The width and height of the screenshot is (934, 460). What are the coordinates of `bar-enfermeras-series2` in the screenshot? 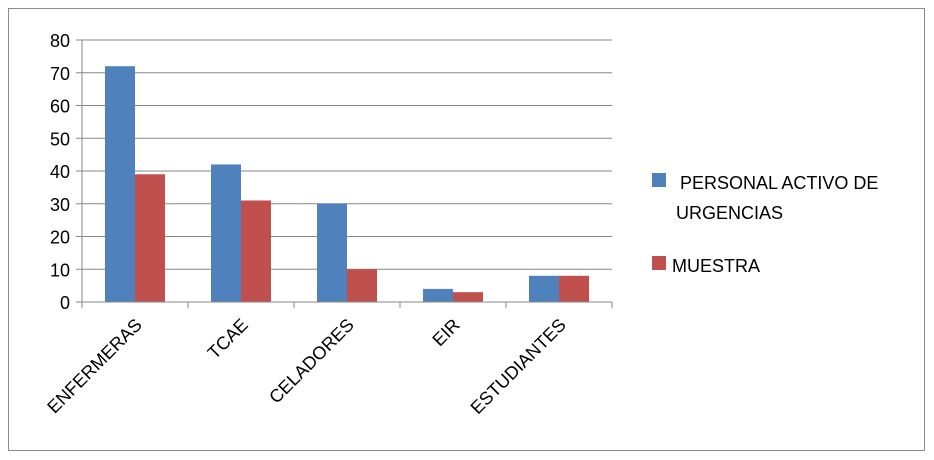 It's located at (150, 238).